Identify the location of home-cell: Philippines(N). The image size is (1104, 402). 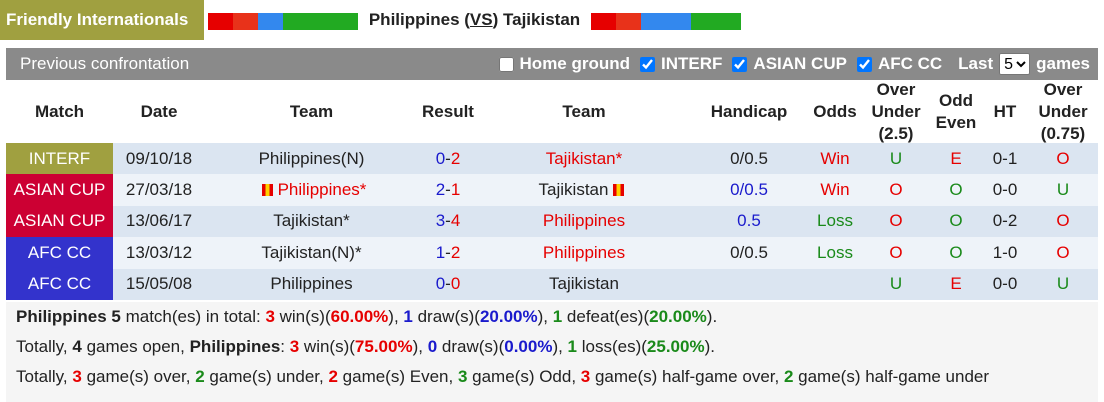
(311, 159).